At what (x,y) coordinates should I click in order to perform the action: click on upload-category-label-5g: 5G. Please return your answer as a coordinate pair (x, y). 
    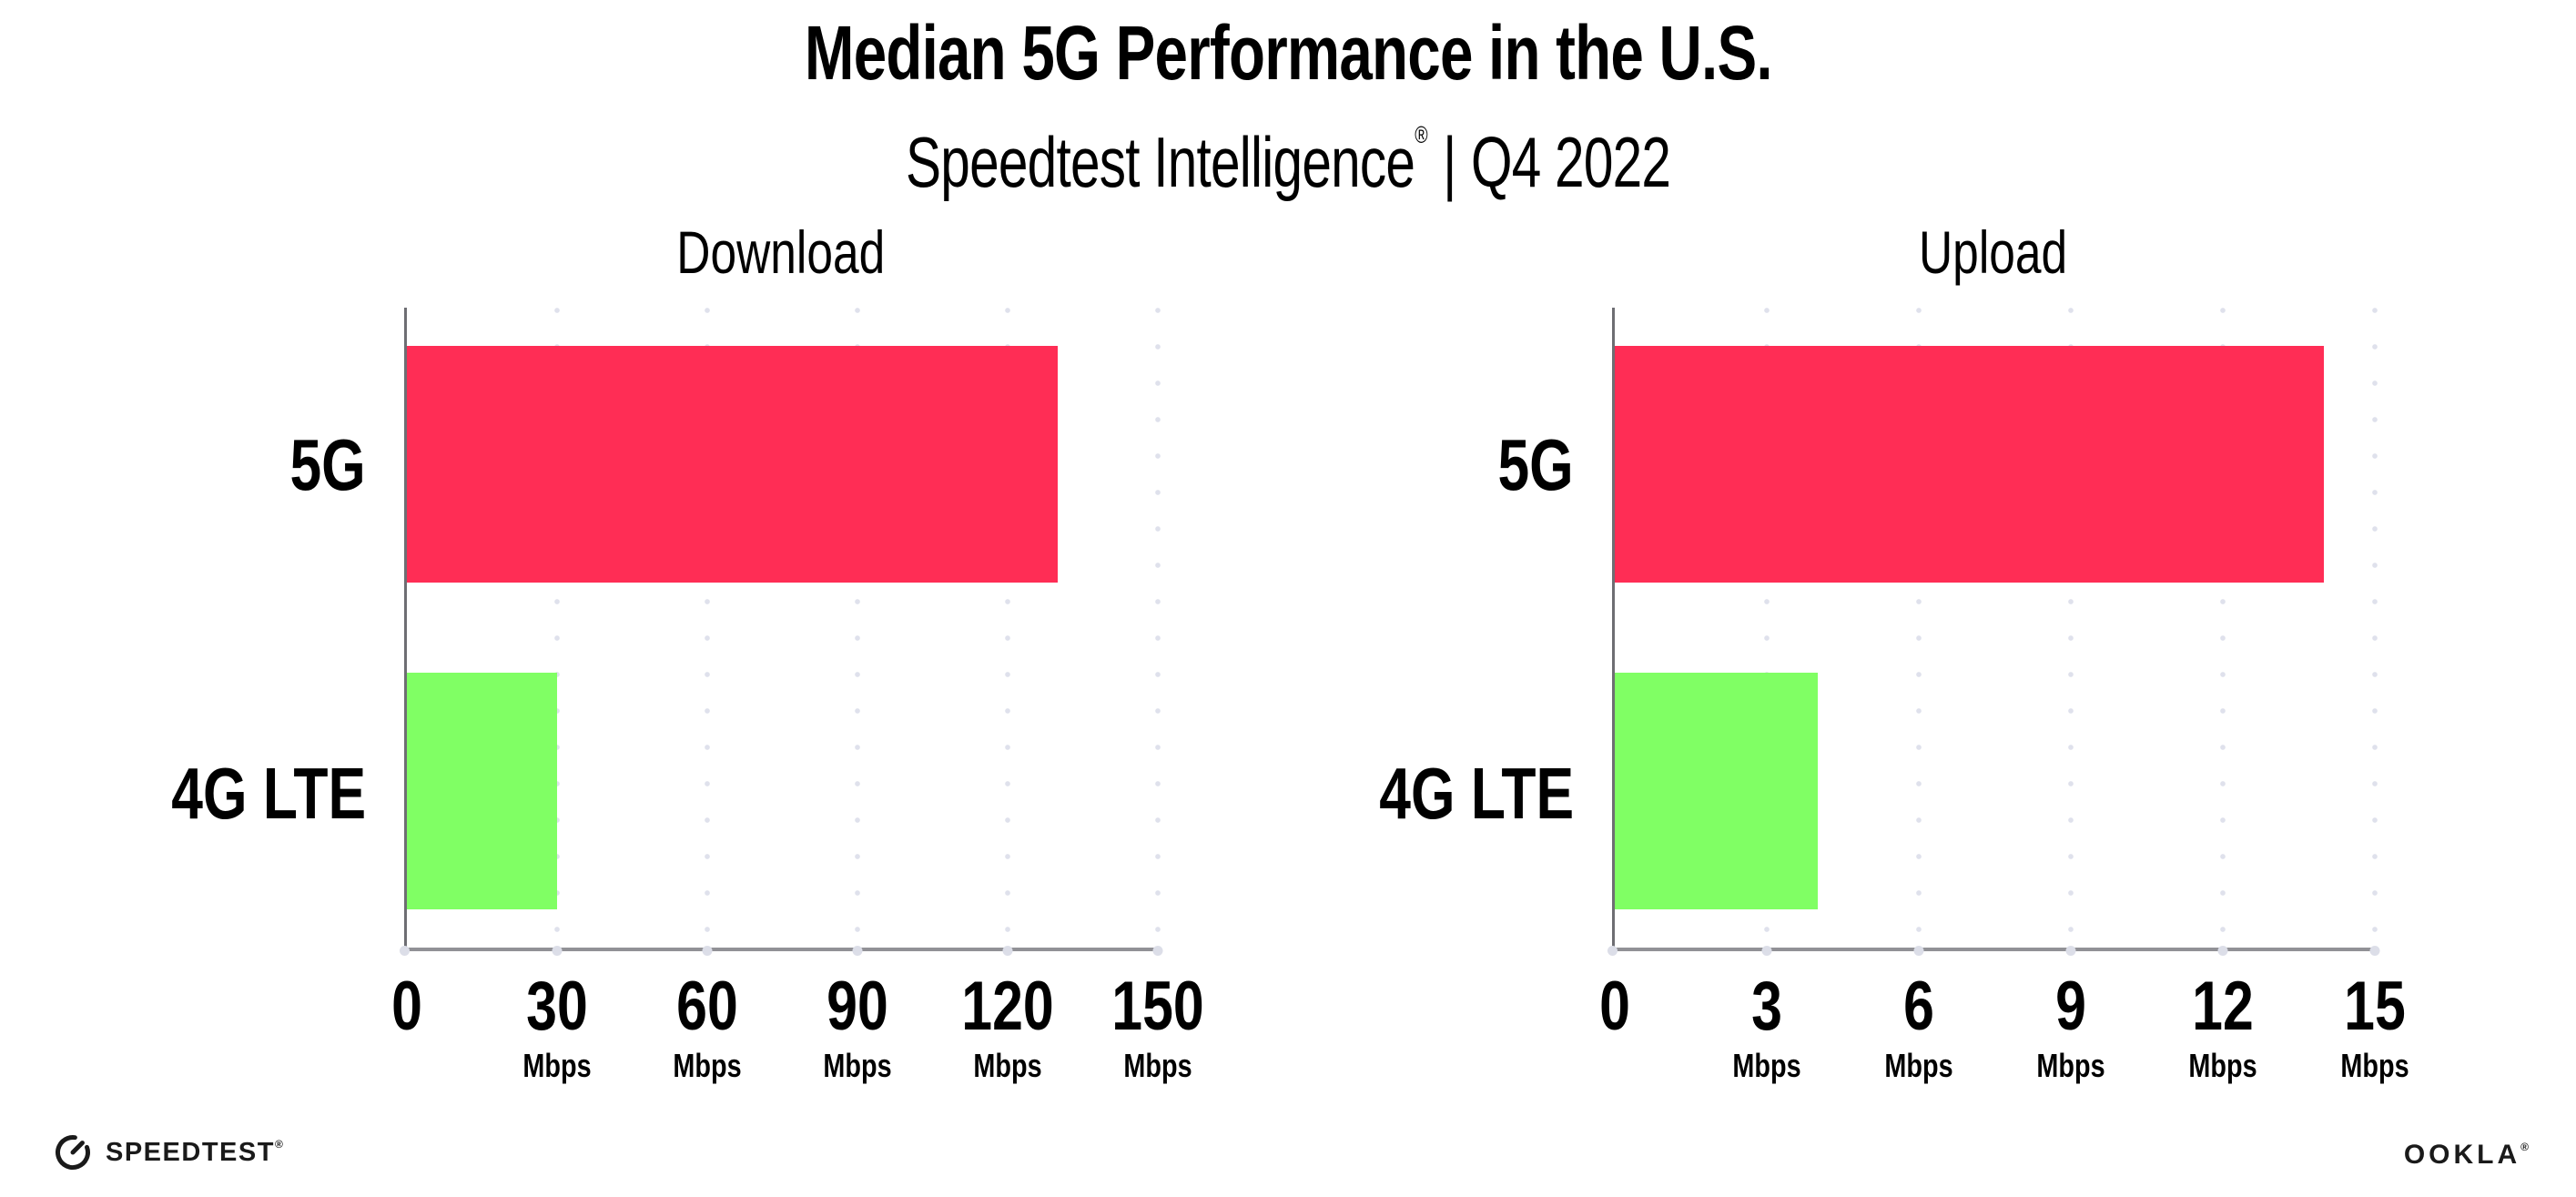
    Looking at the image, I should click on (1535, 465).